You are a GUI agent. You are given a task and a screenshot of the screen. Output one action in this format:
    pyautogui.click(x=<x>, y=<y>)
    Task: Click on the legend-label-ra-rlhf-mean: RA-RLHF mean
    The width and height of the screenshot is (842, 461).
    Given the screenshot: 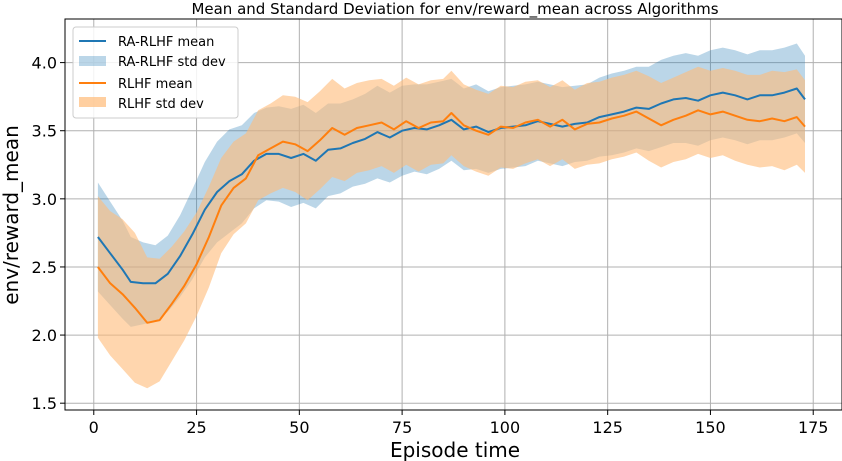 What is the action you would take?
    pyautogui.click(x=166, y=42)
    